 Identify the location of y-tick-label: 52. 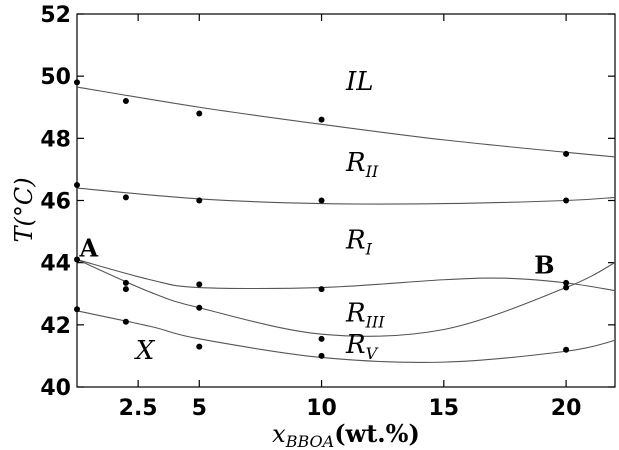
(55, 15).